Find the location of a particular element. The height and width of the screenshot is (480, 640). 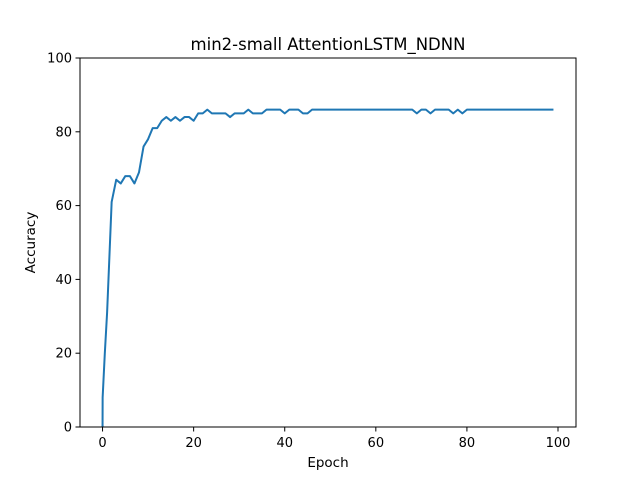

x-axis-label: Epoch is located at coordinates (327, 463).